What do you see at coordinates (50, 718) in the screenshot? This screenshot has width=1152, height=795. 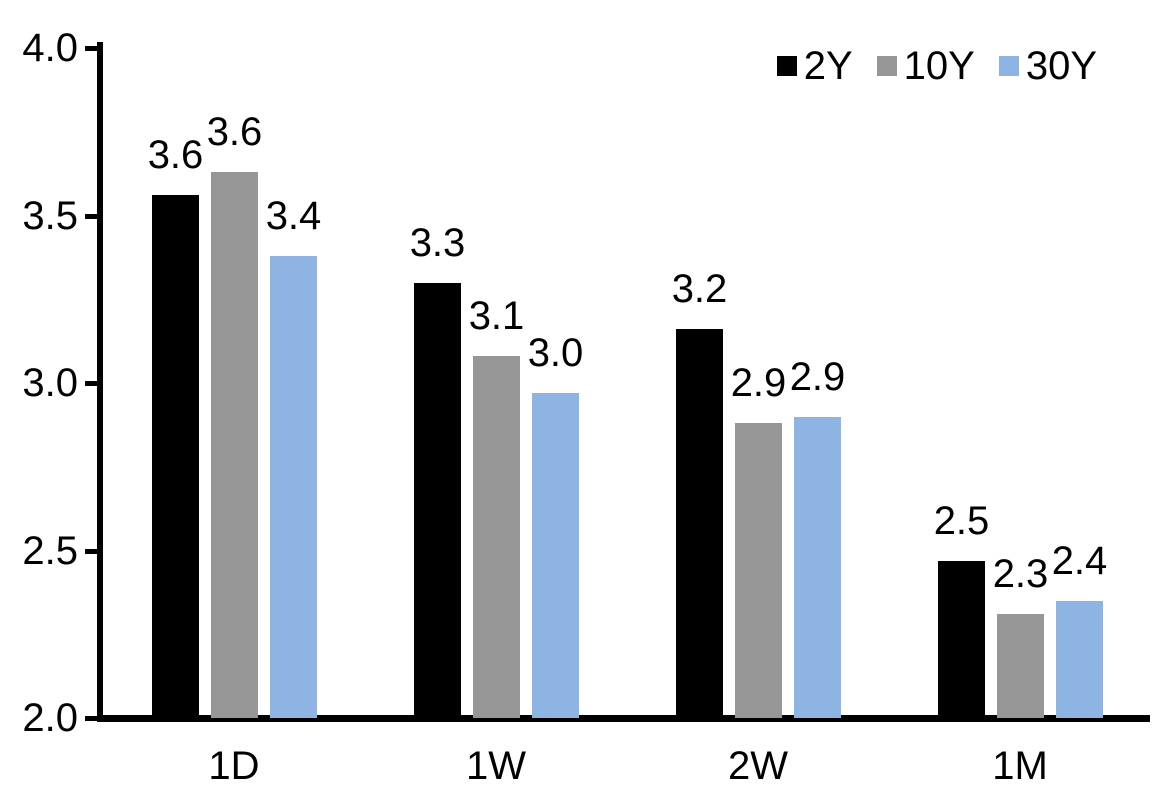 I see `y-tick-label: 2.0` at bounding box center [50, 718].